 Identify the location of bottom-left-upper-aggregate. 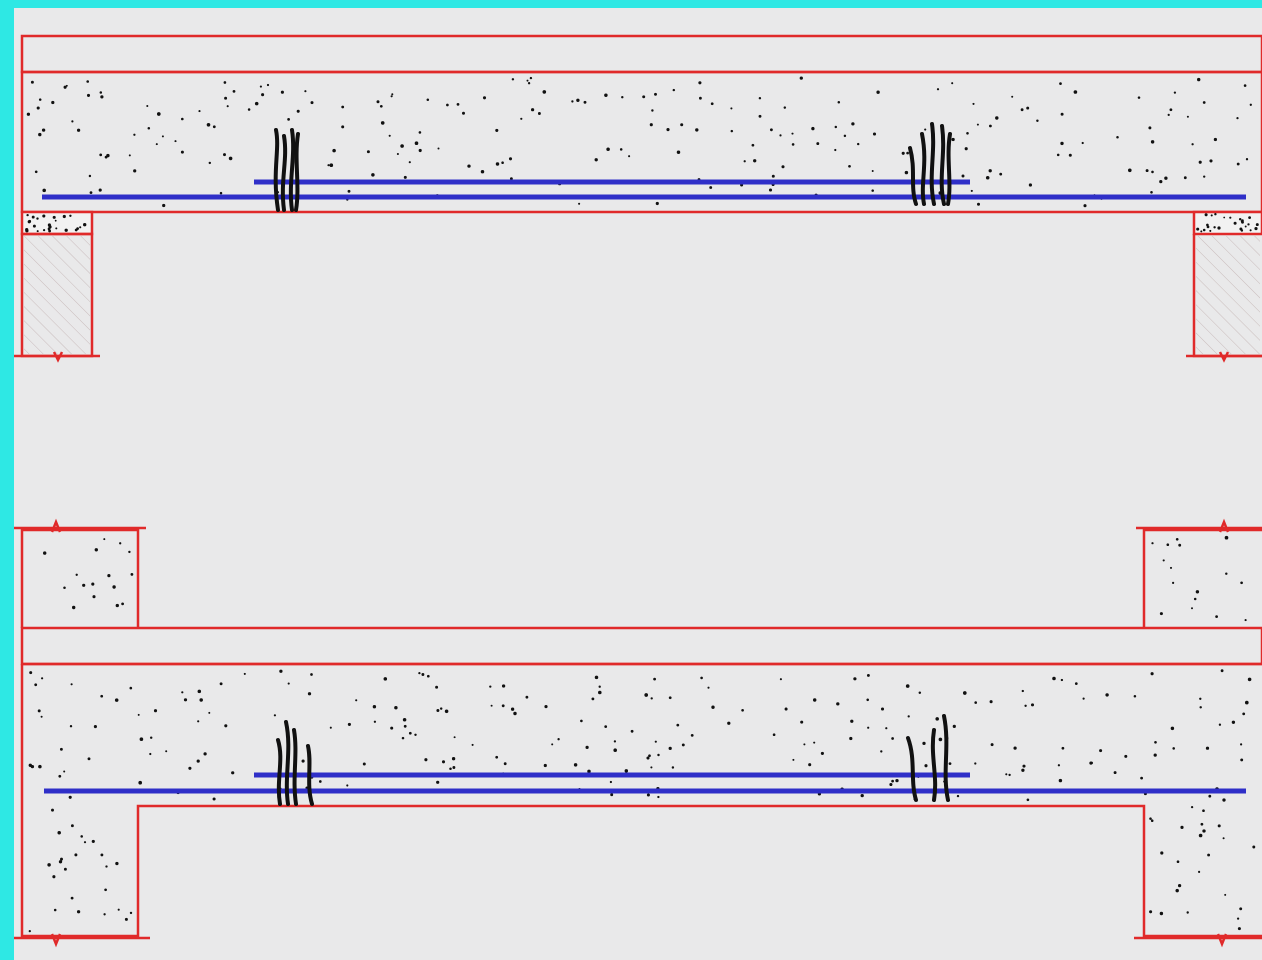
(88, 574).